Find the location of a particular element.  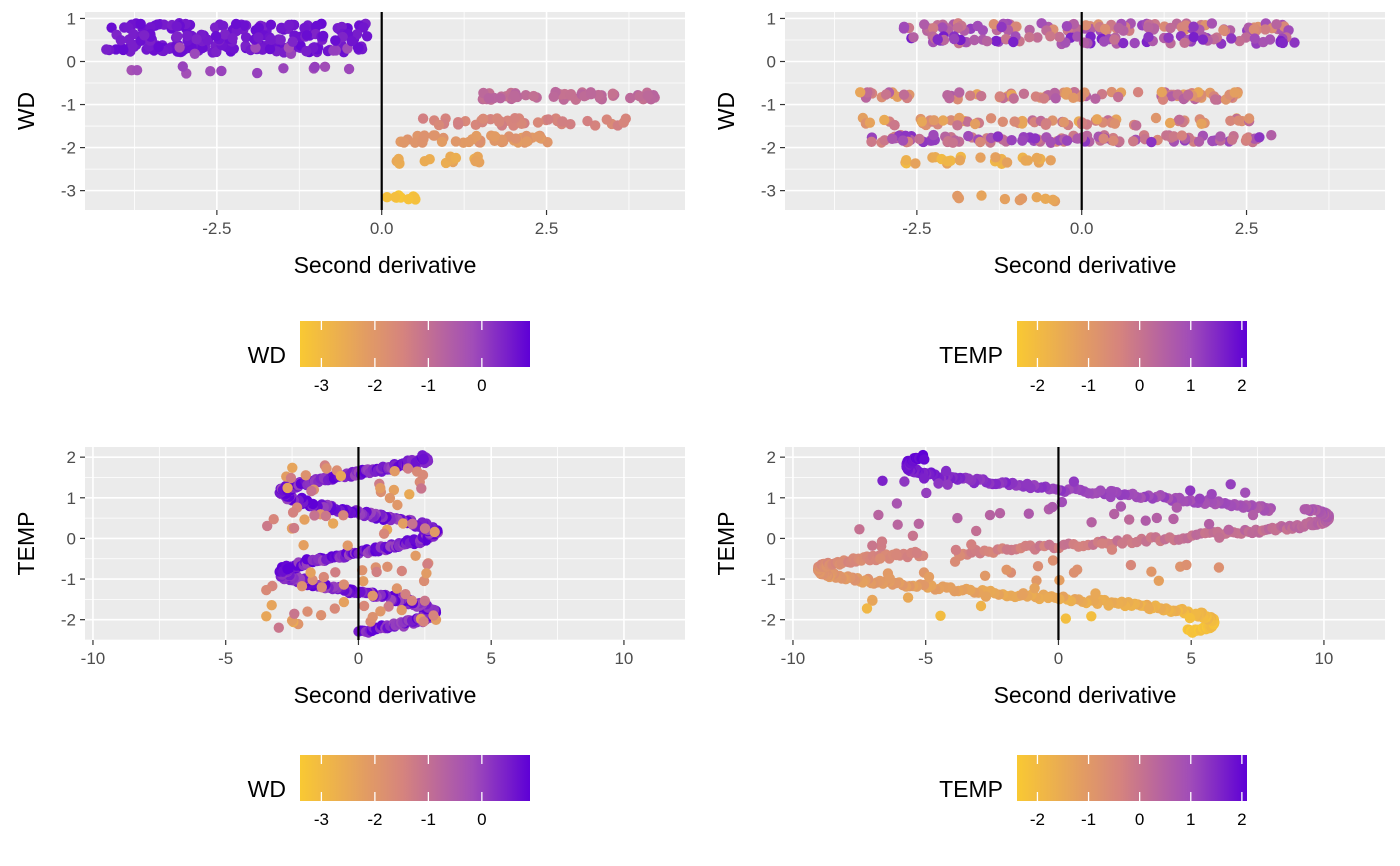

y-tick-label: 0 is located at coordinates (771, 538).